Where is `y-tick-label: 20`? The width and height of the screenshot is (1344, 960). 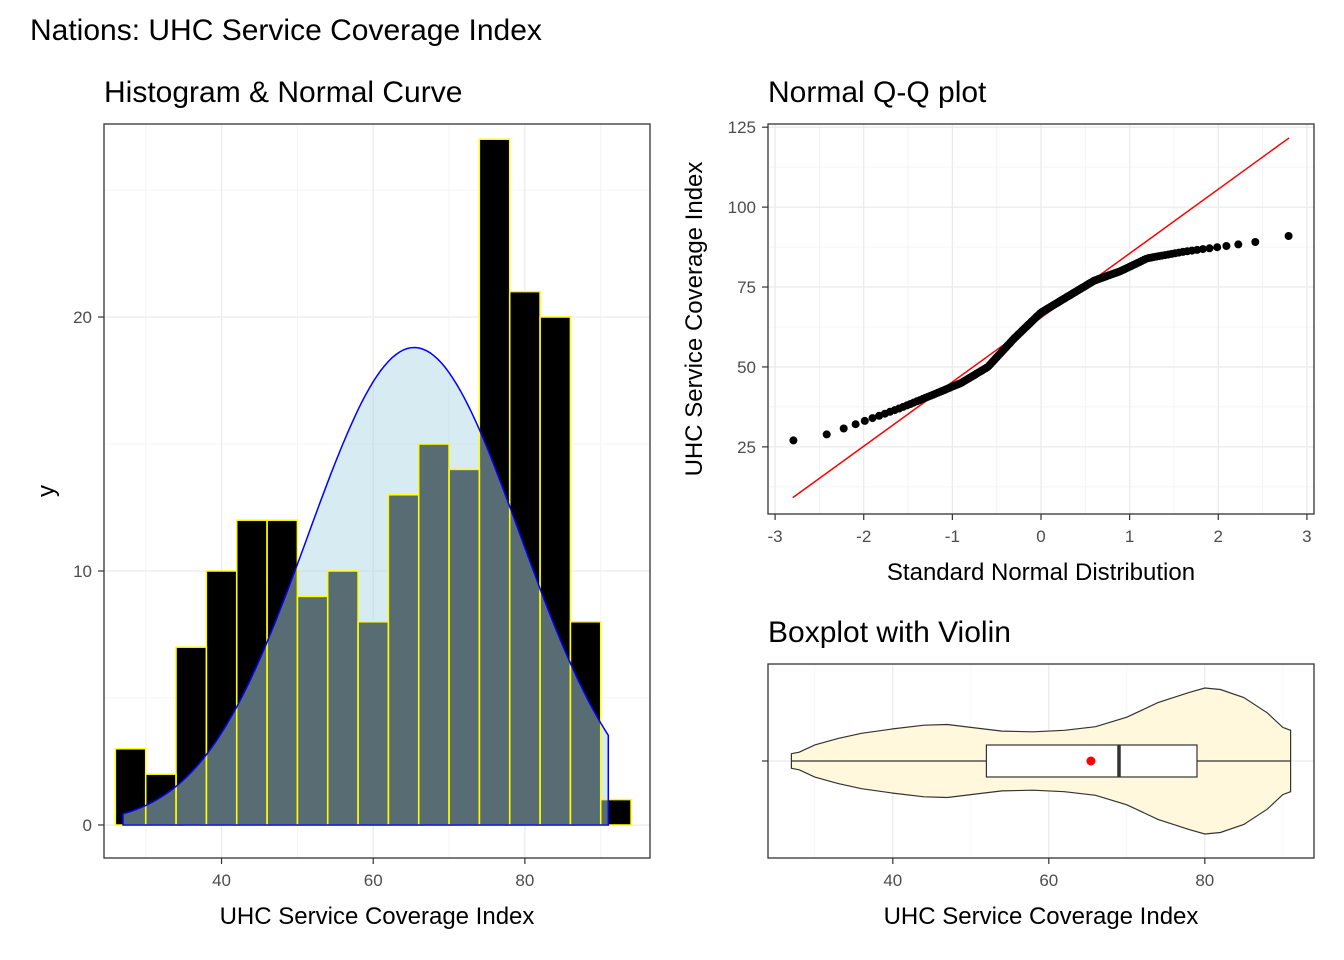 y-tick-label: 20 is located at coordinates (82, 317).